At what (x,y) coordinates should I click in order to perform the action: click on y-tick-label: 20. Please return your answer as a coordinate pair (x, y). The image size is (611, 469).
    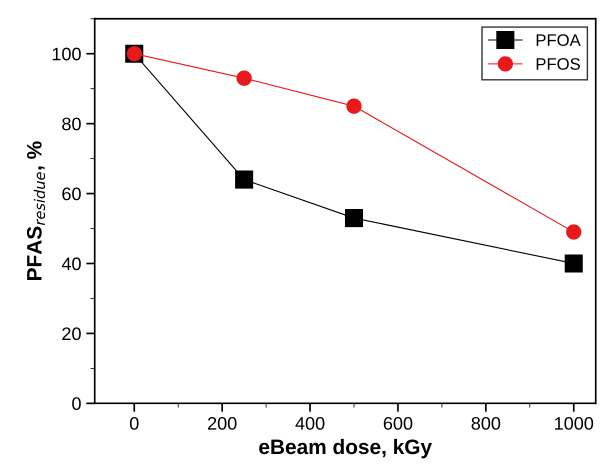
    Looking at the image, I should click on (71, 333).